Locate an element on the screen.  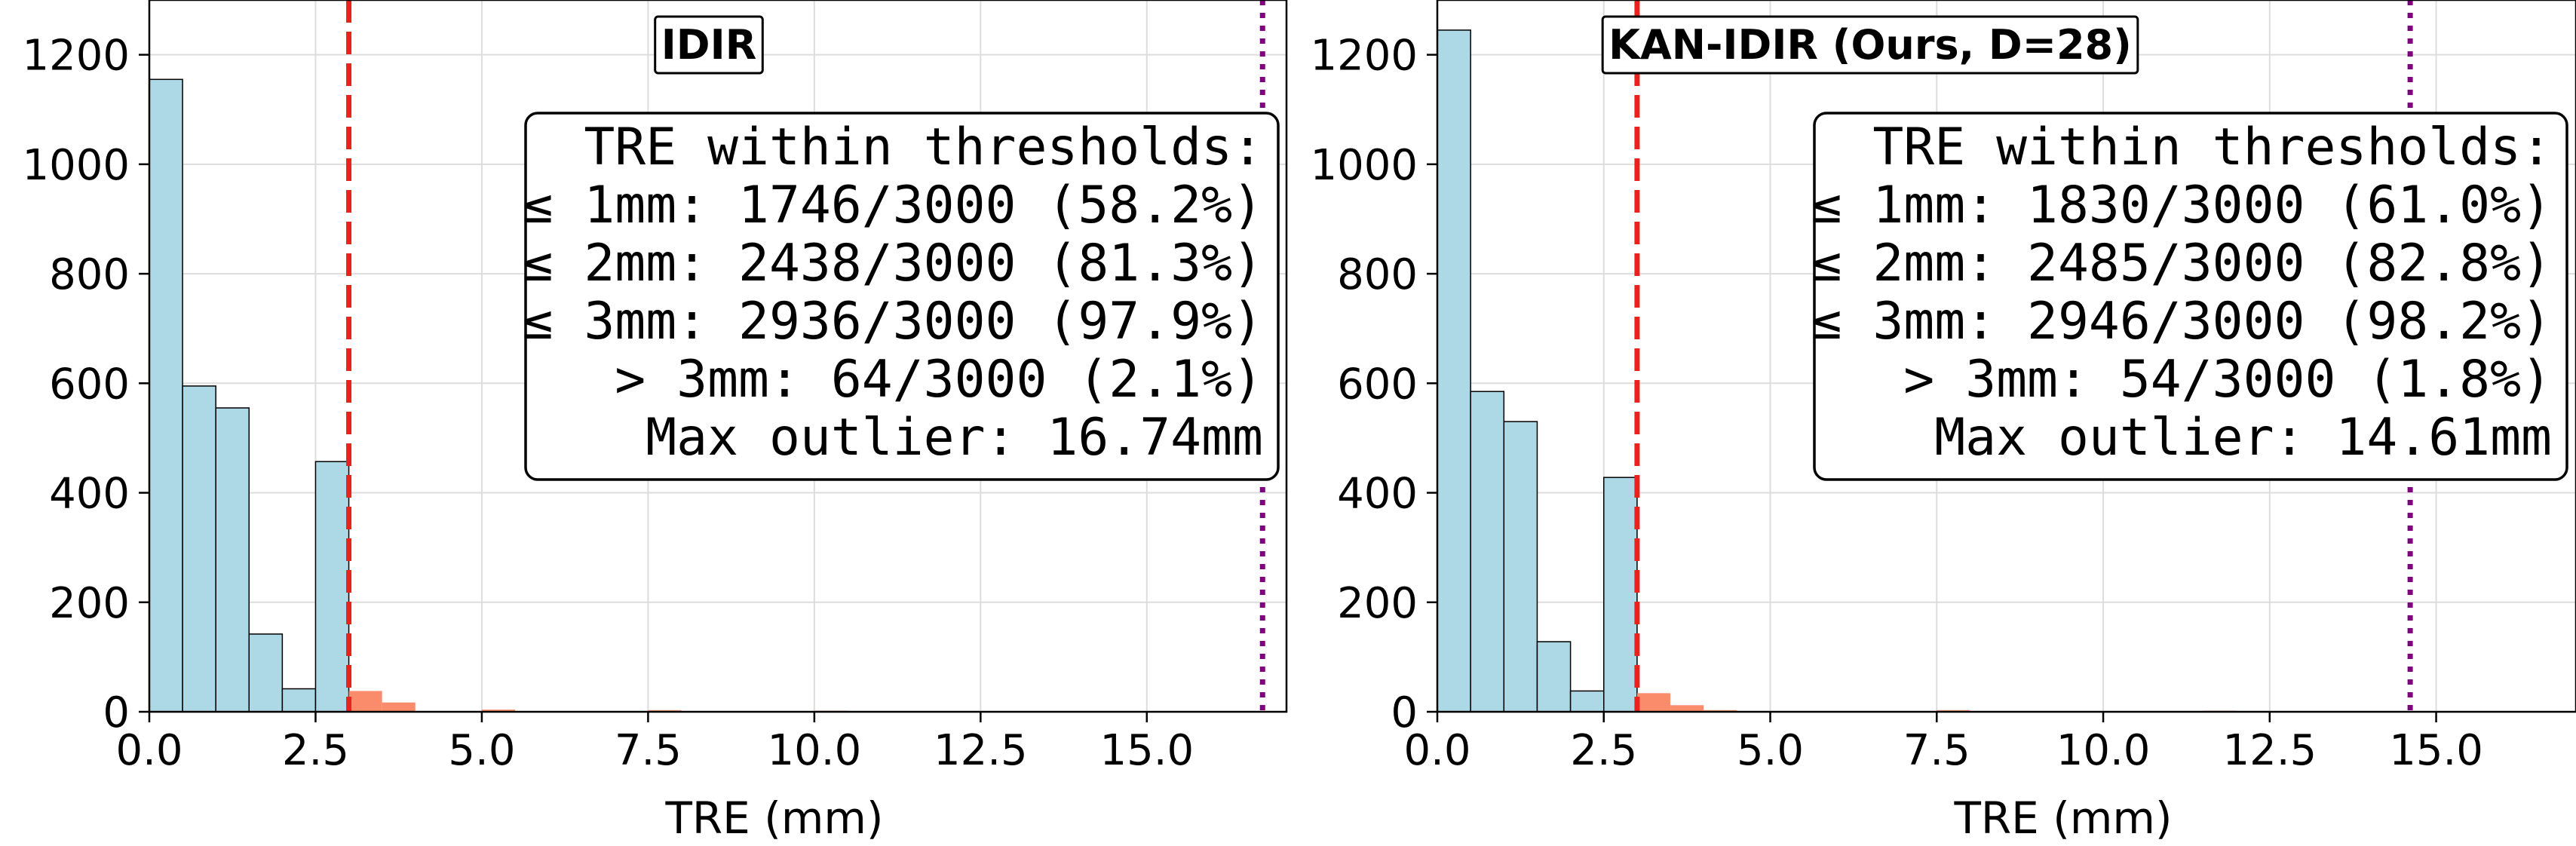
stats-line: > 3mm: 64/3000 (2.1%) is located at coordinates (939, 379).